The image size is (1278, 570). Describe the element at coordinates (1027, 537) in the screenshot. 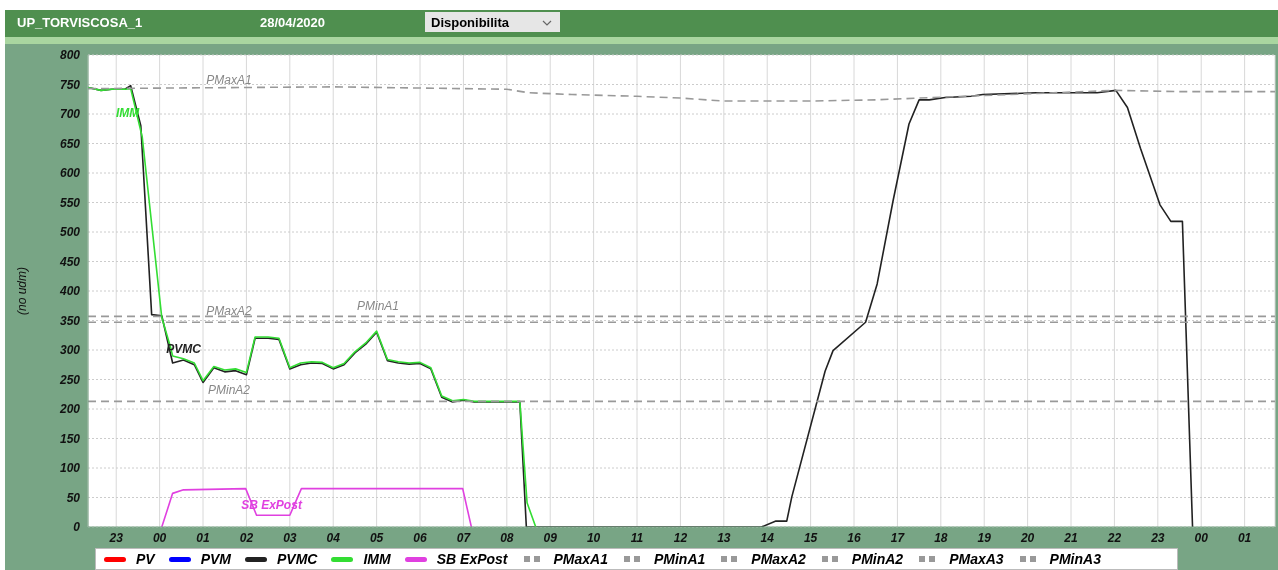

I see `x-tick-label: 20` at that location.